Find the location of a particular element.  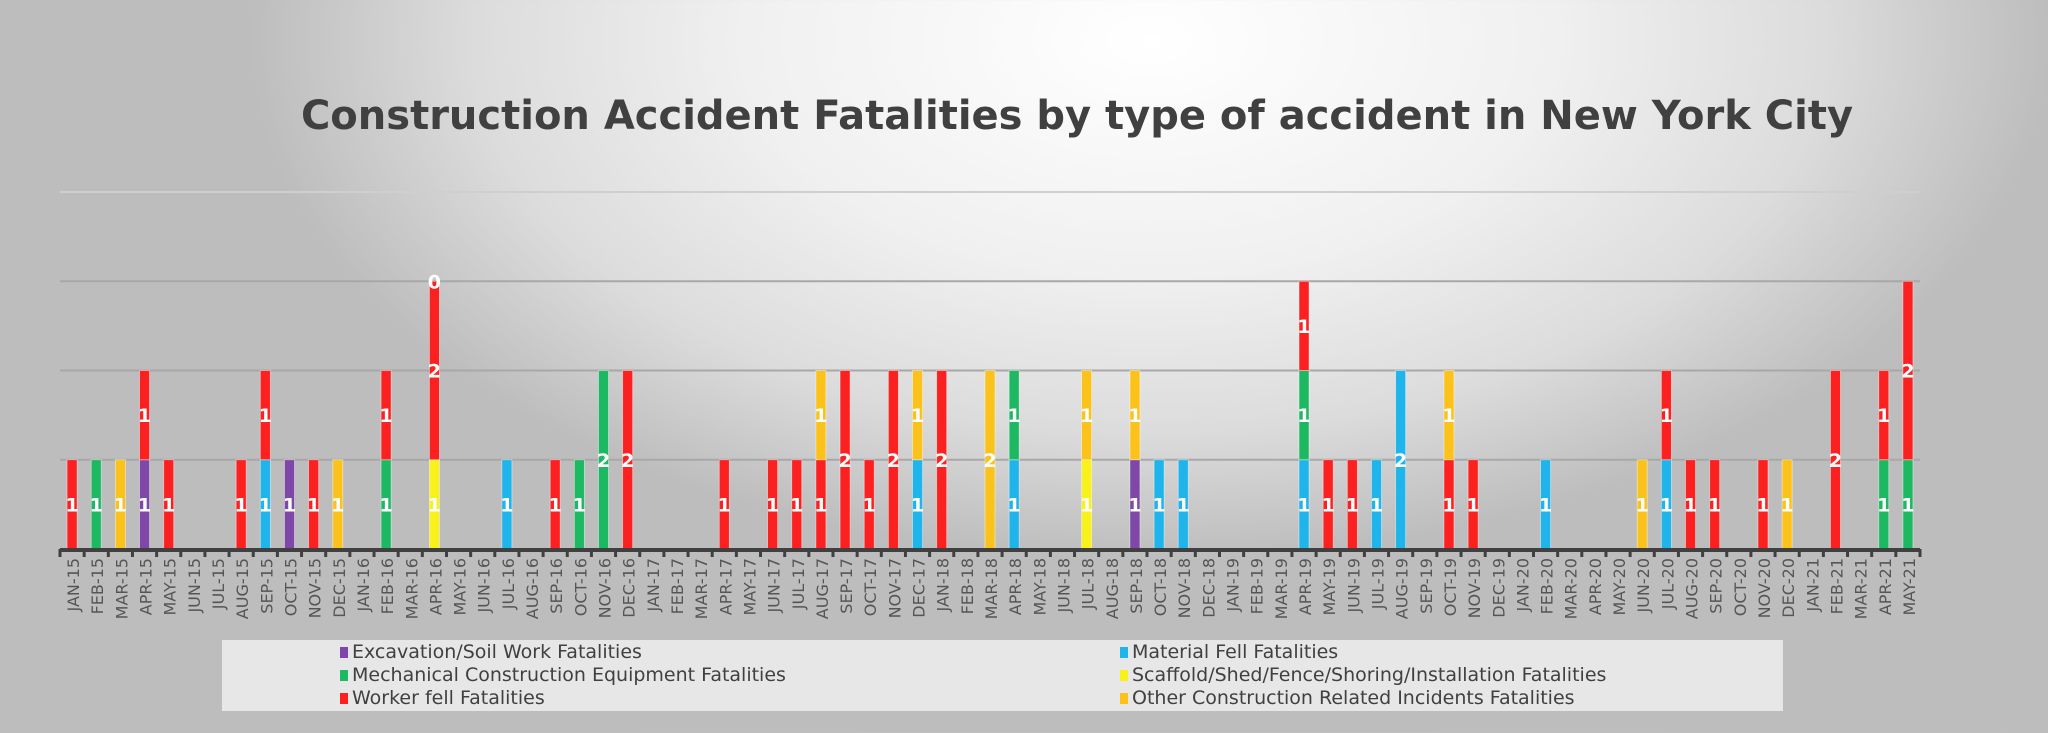

x-tick-label: MAY-15 is located at coordinates (170, 587).